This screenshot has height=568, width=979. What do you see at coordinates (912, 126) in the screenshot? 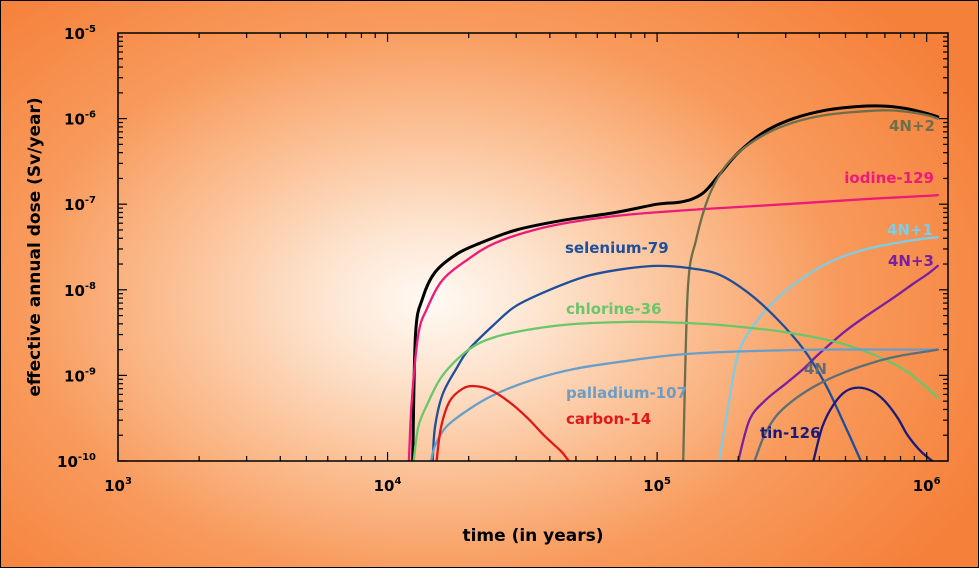
I see `series-label-4n-2: 4N+2` at bounding box center [912, 126].